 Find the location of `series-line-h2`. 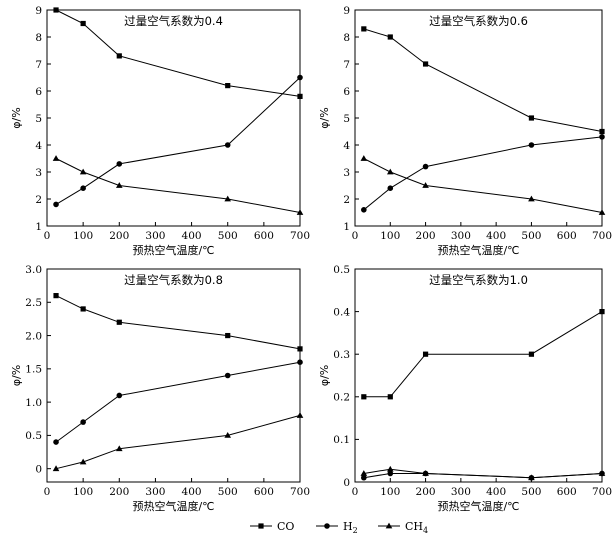

series-line-h2 is located at coordinates (483, 173).